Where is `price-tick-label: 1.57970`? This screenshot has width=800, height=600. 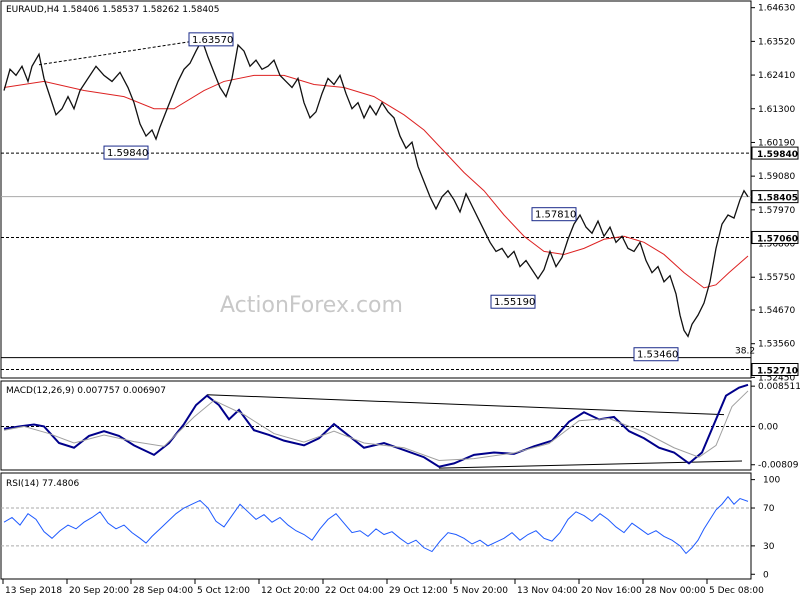
price-tick-label: 1.57970 is located at coordinates (776, 211).